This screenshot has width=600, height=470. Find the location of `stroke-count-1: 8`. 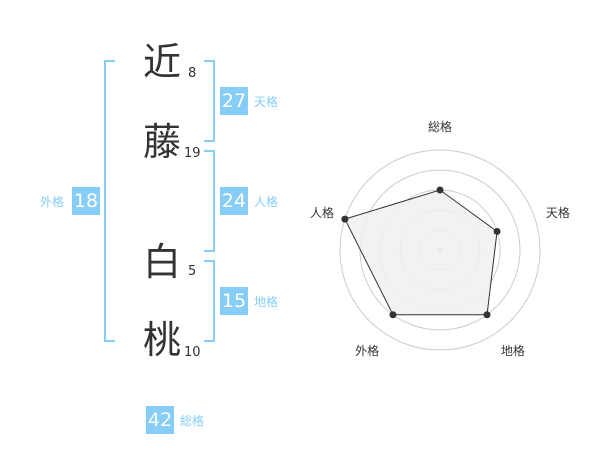

stroke-count-1: 8 is located at coordinates (192, 73).